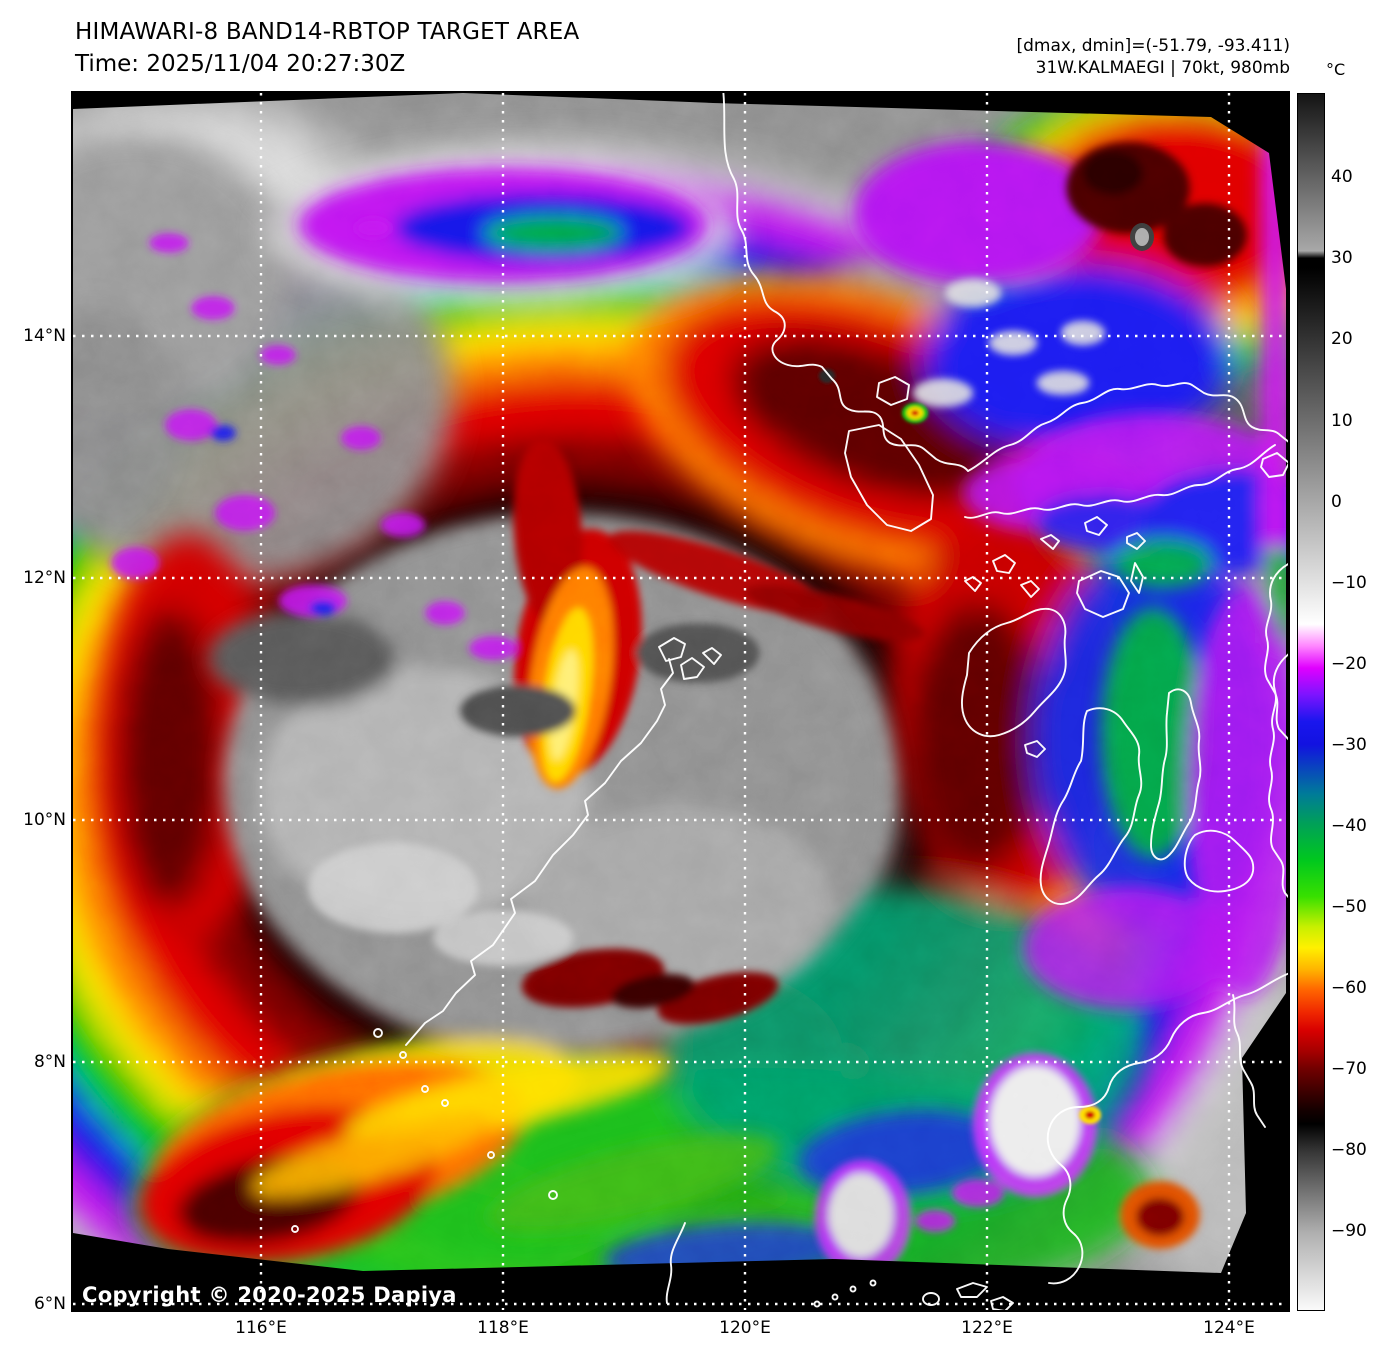 This screenshot has height=1359, width=1390. Describe the element at coordinates (503, 1328) in the screenshot. I see `lon-tick-label: 118°E` at that location.